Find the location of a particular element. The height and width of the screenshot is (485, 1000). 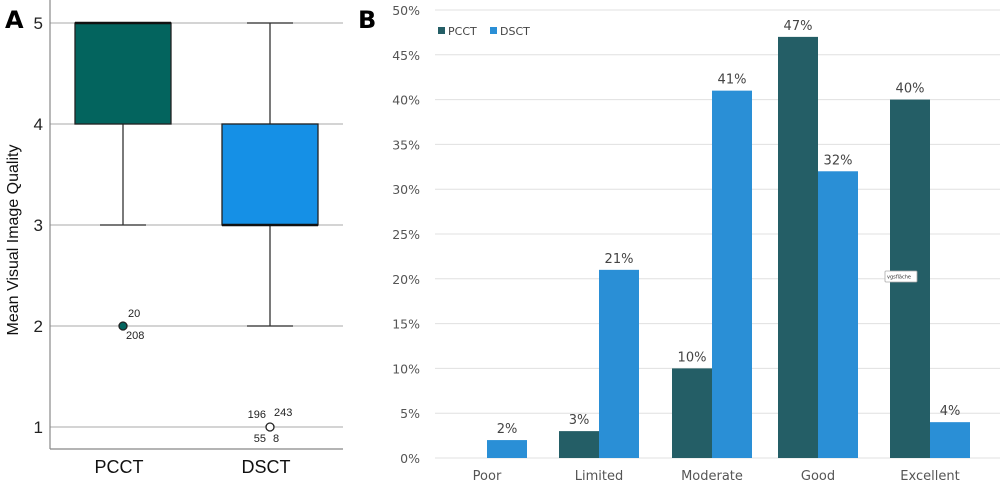

data-label: 21% is located at coordinates (619, 259).